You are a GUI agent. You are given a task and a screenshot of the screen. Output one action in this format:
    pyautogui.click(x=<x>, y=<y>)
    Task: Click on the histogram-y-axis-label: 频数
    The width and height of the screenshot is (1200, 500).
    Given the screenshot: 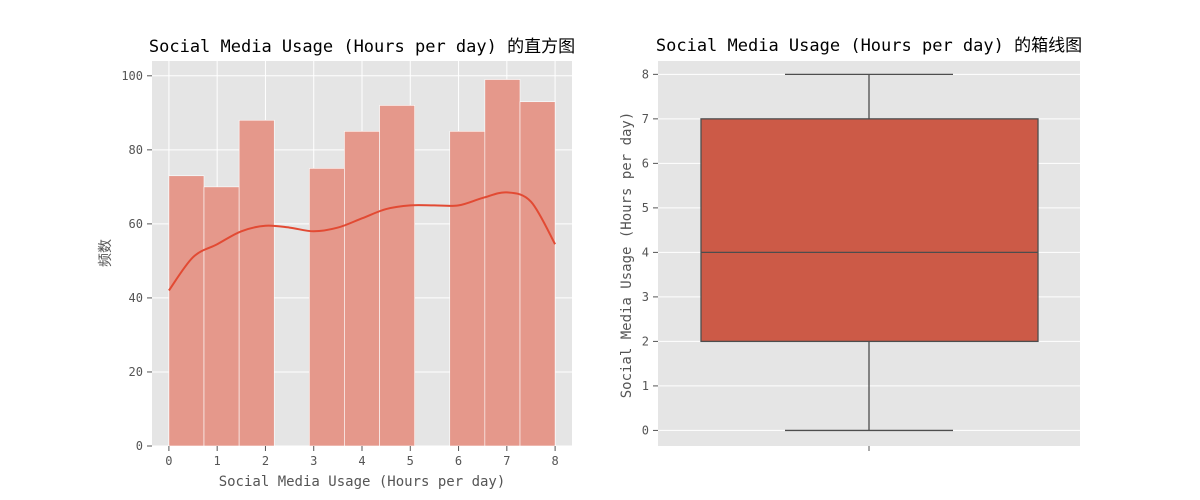 What is the action you would take?
    pyautogui.click(x=106, y=253)
    